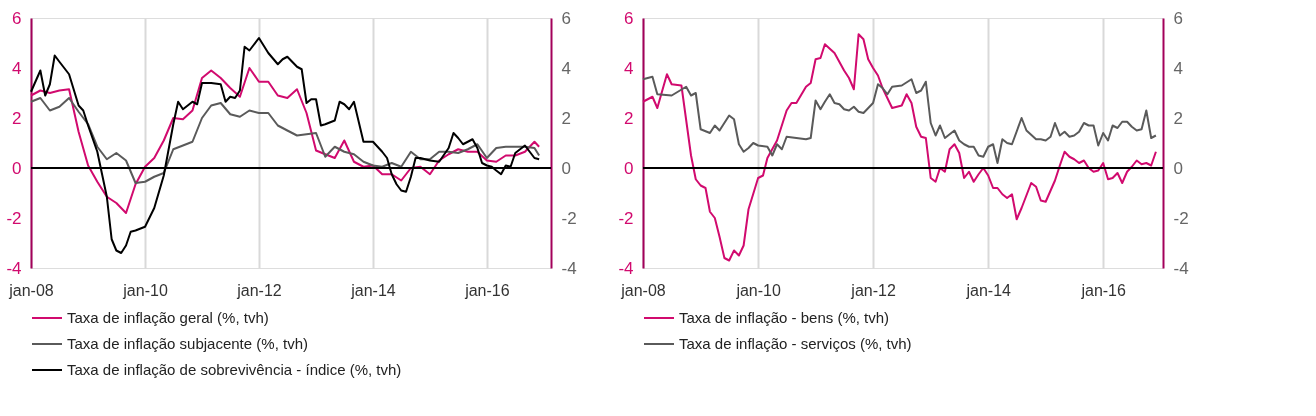 This screenshot has width=1316, height=416. I want to click on legend-label: Taxa de inflação - bens (%, tvh), so click(784, 317).